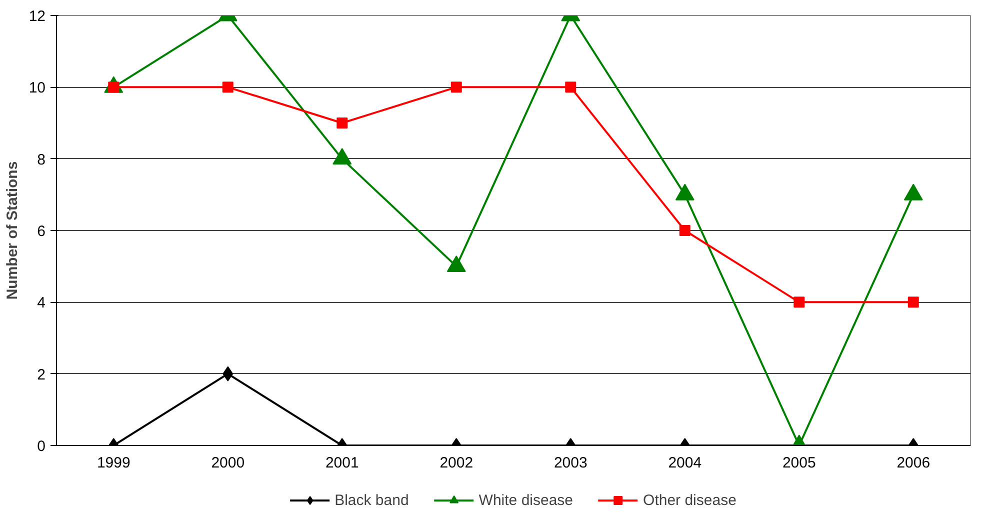 This screenshot has height=525, width=985. I want to click on y-tick-label: 2, so click(41, 375).